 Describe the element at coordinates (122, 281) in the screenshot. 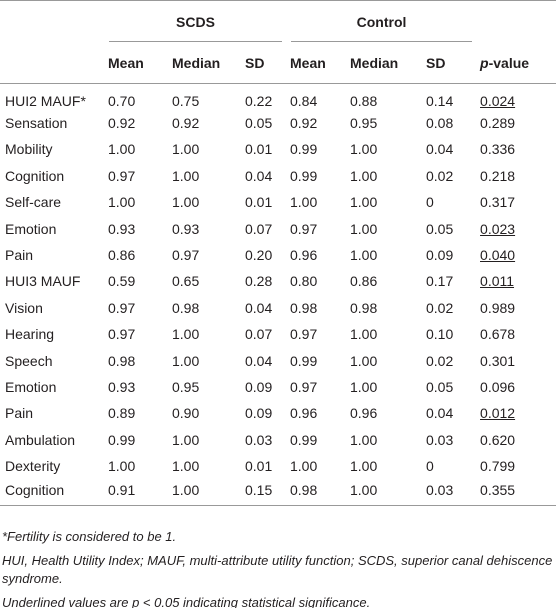

I see `value-cell: 0.59` at that location.